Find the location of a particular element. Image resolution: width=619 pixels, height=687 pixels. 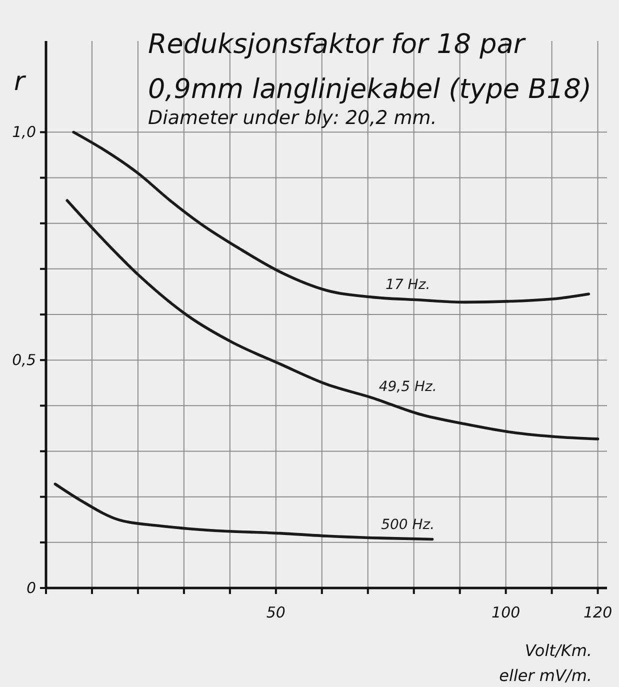

x-axis-title: Volt/Km. eller mV/m. is located at coordinates (545, 663).